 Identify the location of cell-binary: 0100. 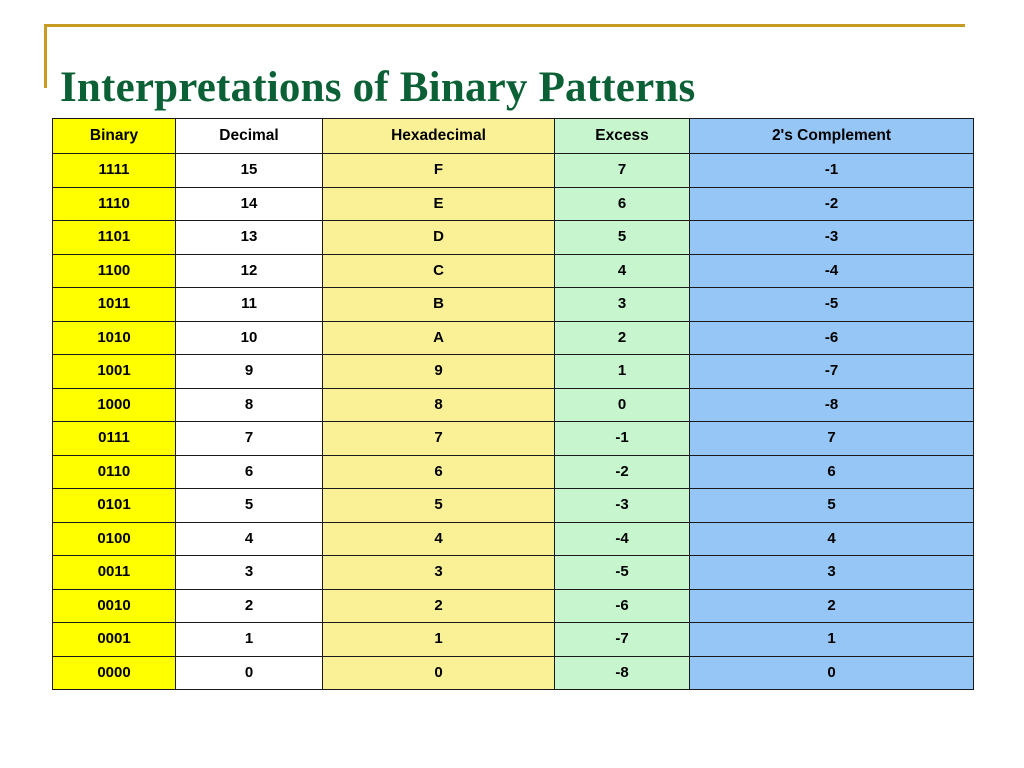
(114, 538).